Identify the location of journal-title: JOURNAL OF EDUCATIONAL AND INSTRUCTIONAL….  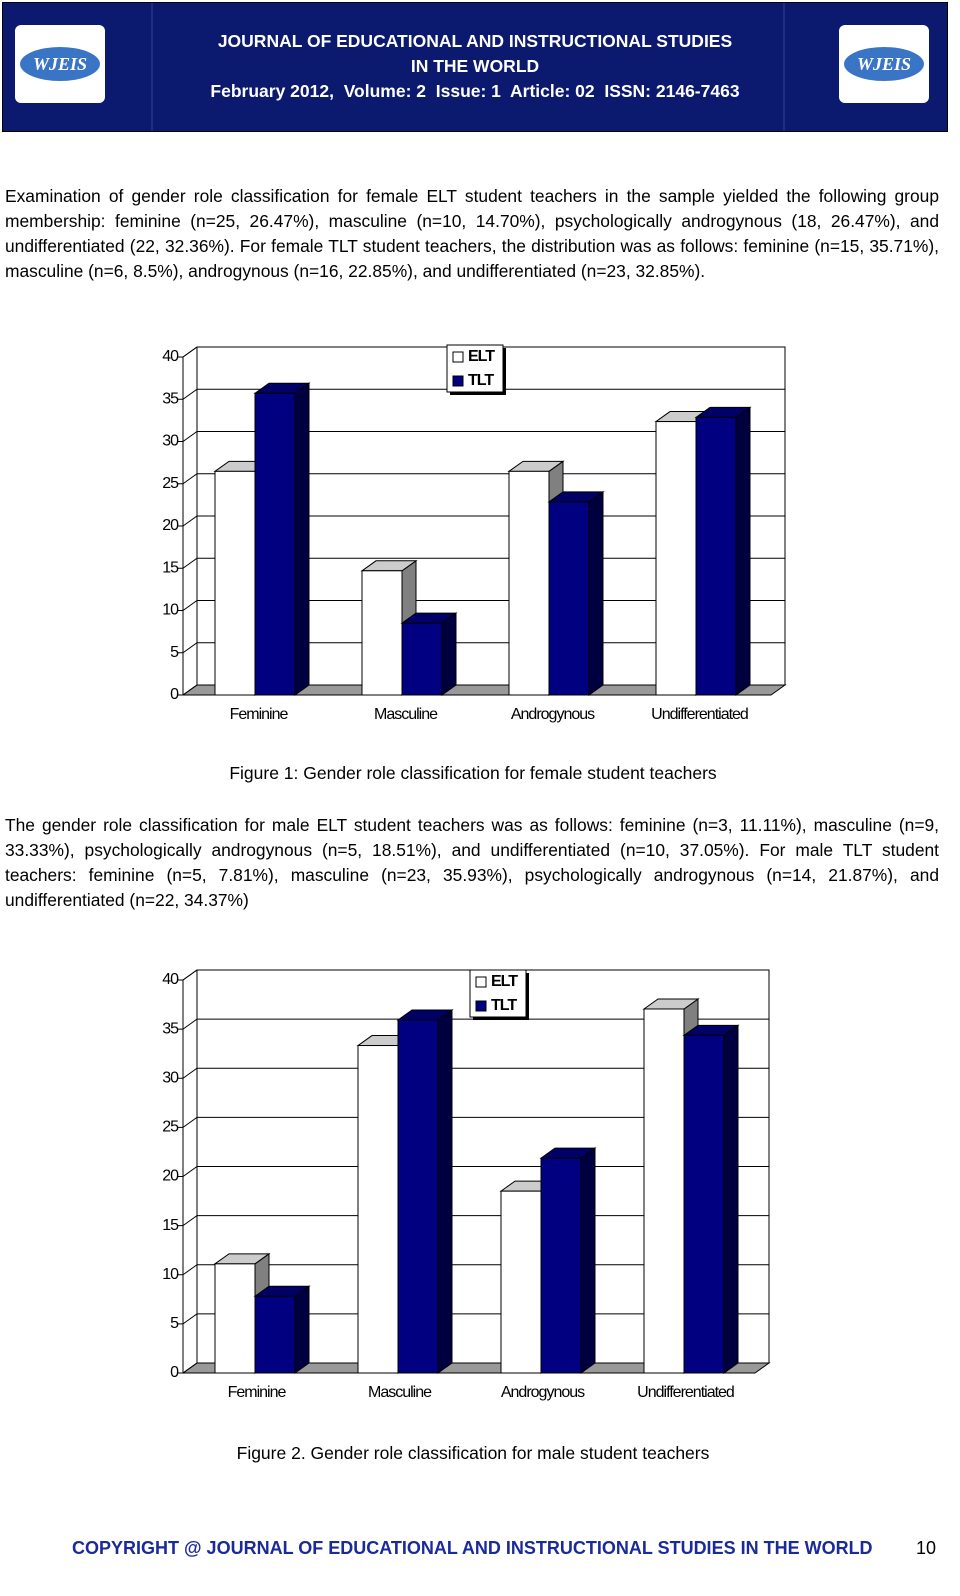
(475, 41).